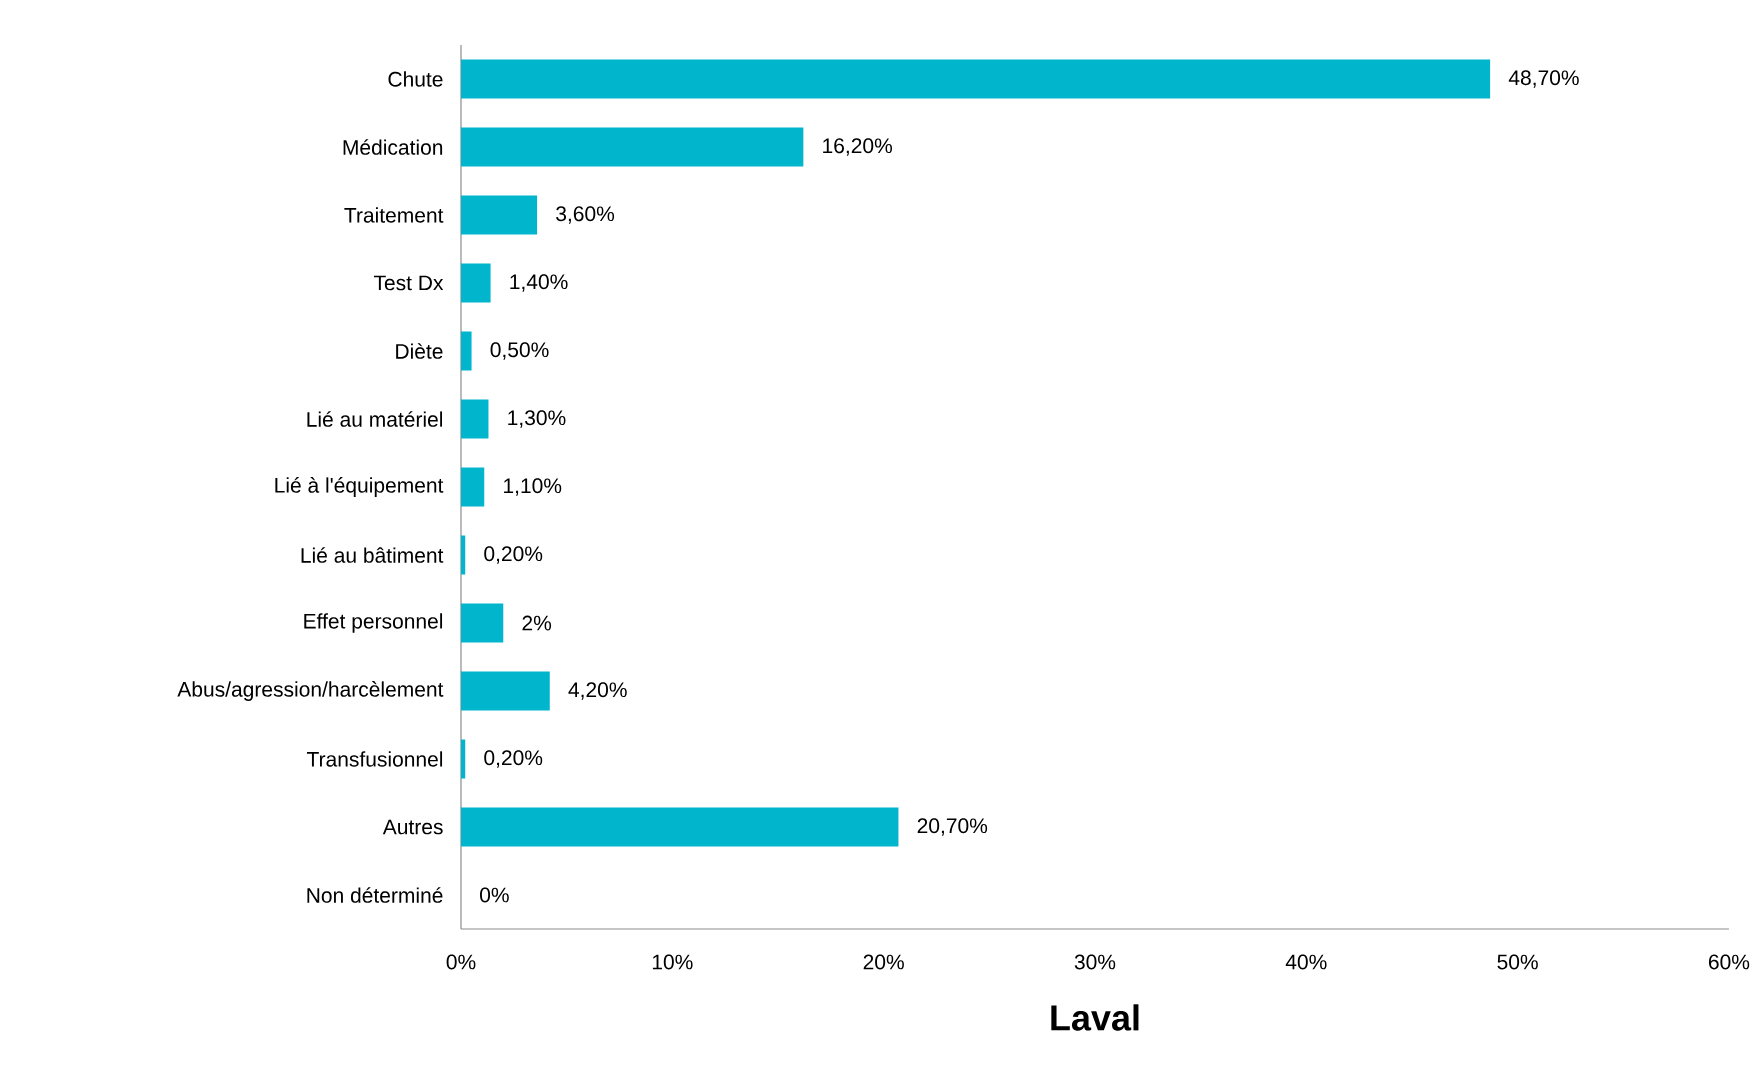 Image resolution: width=1763 pixels, height=1073 pixels. What do you see at coordinates (359, 487) in the screenshot?
I see `y-tick-label: Lié à l'équipement` at bounding box center [359, 487].